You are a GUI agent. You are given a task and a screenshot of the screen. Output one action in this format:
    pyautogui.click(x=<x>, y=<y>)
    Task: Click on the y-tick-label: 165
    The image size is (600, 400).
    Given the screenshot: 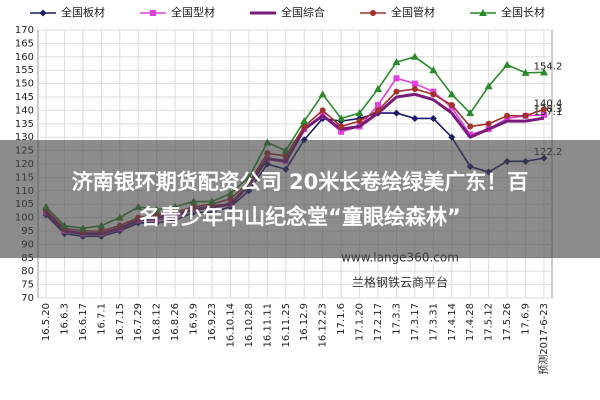 What is the action you would take?
    pyautogui.click(x=24, y=43)
    